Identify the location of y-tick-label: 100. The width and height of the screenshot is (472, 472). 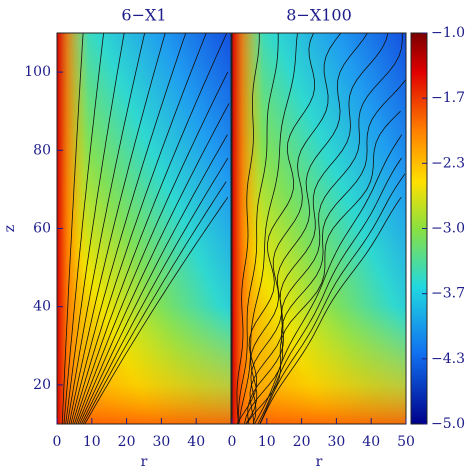
(37, 72).